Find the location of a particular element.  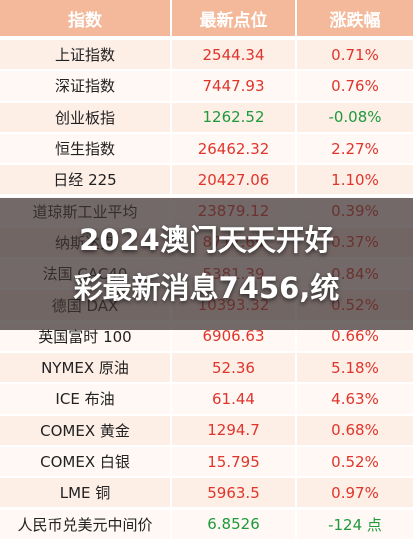

table-row: 上证指数 2544.34 0.71% is located at coordinates (206, 55).